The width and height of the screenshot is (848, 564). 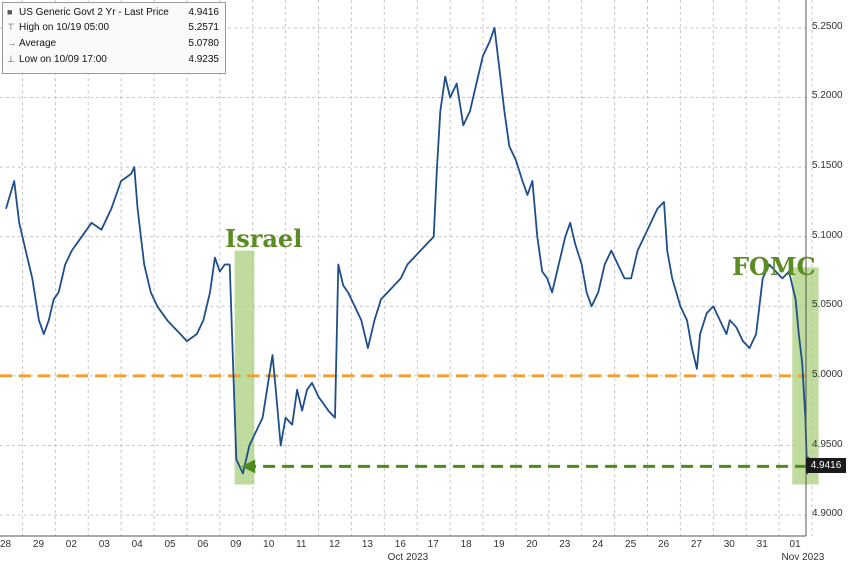 I want to click on legend-value: 5.0780, so click(x=203, y=43).